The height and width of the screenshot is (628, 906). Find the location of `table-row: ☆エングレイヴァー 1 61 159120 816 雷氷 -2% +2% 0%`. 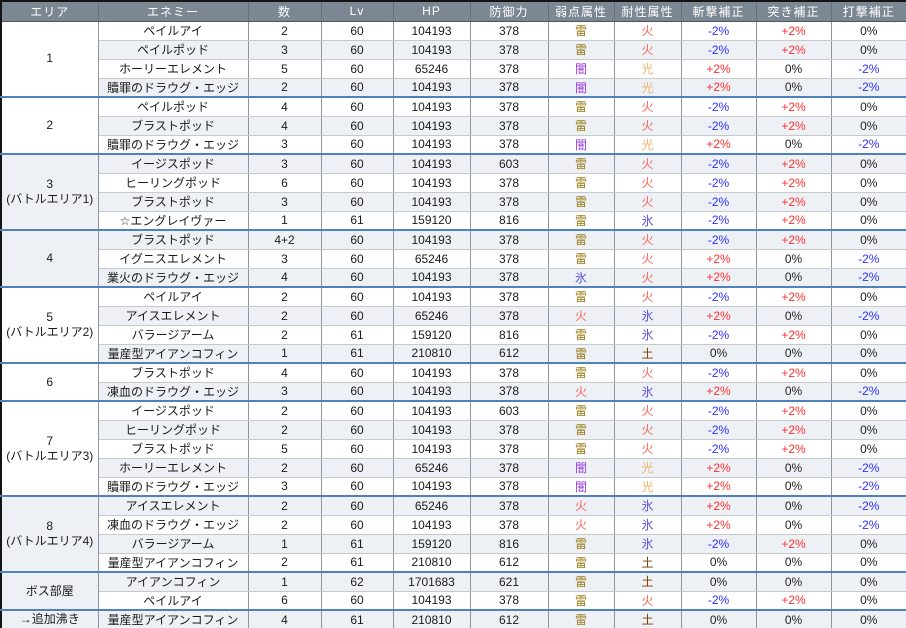

table-row: ☆エングレイヴァー 1 61 159120 816 雷氷 -2% +2% 0% is located at coordinates (453, 220).